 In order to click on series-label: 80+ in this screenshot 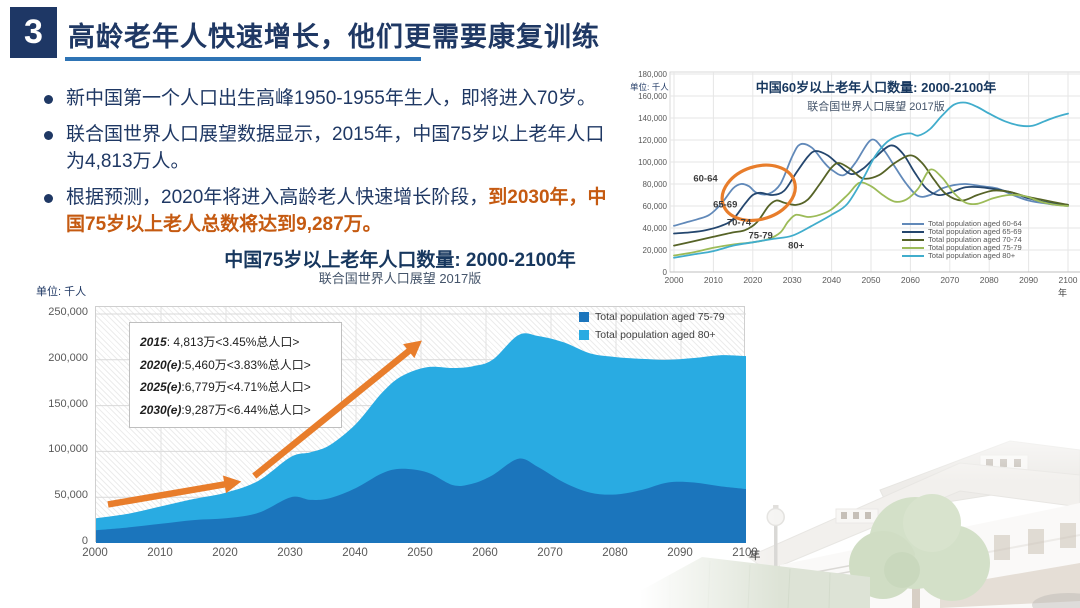, I will do `click(796, 246)`.